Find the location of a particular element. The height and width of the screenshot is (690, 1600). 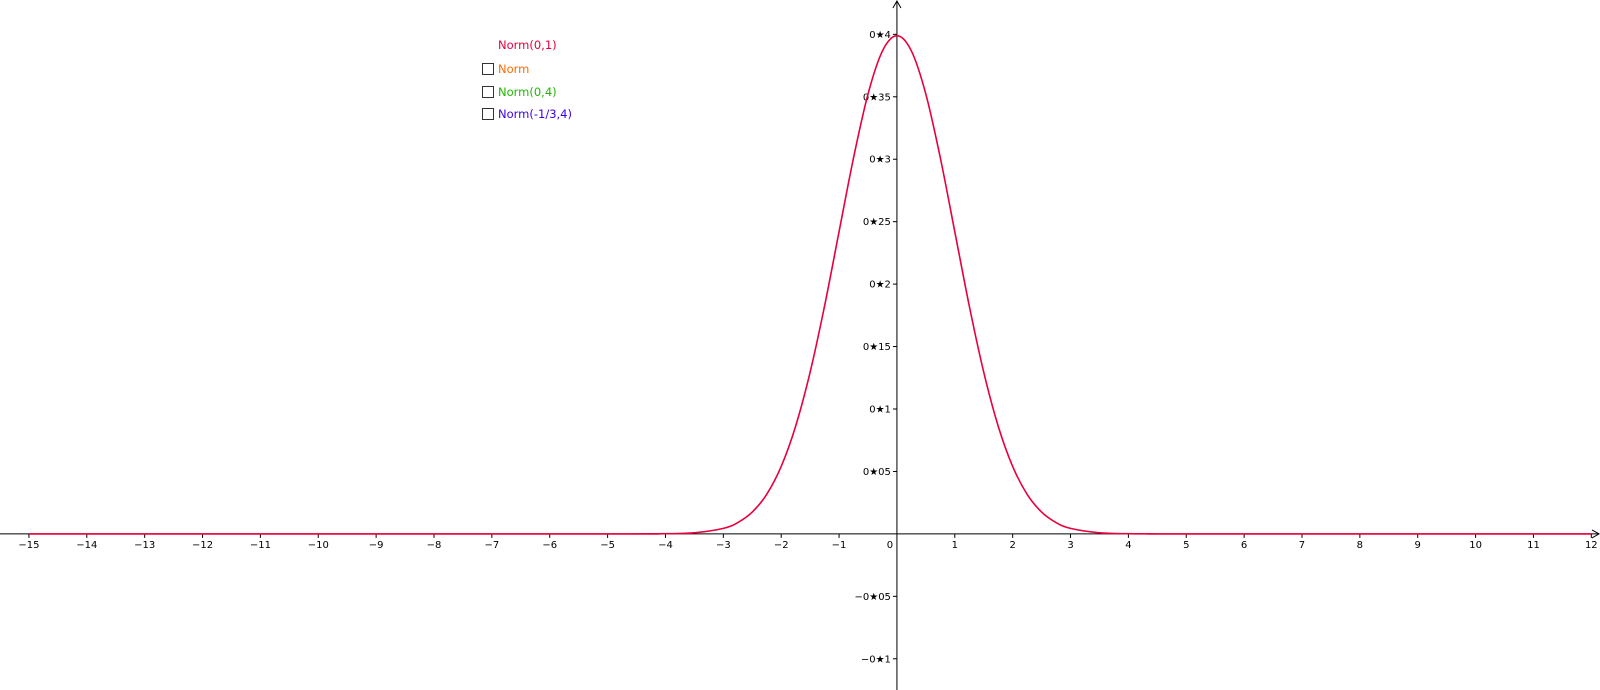

y-tick-label: 0★05 is located at coordinates (877, 472).